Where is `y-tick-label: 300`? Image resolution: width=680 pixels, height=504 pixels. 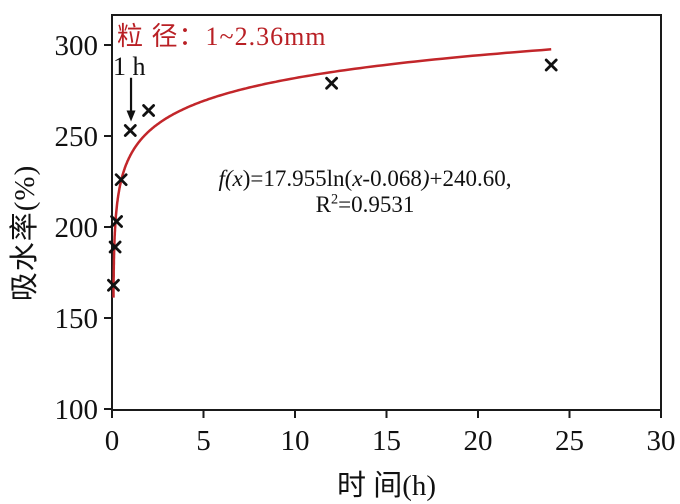
y-tick-label: 300 is located at coordinates (77, 46).